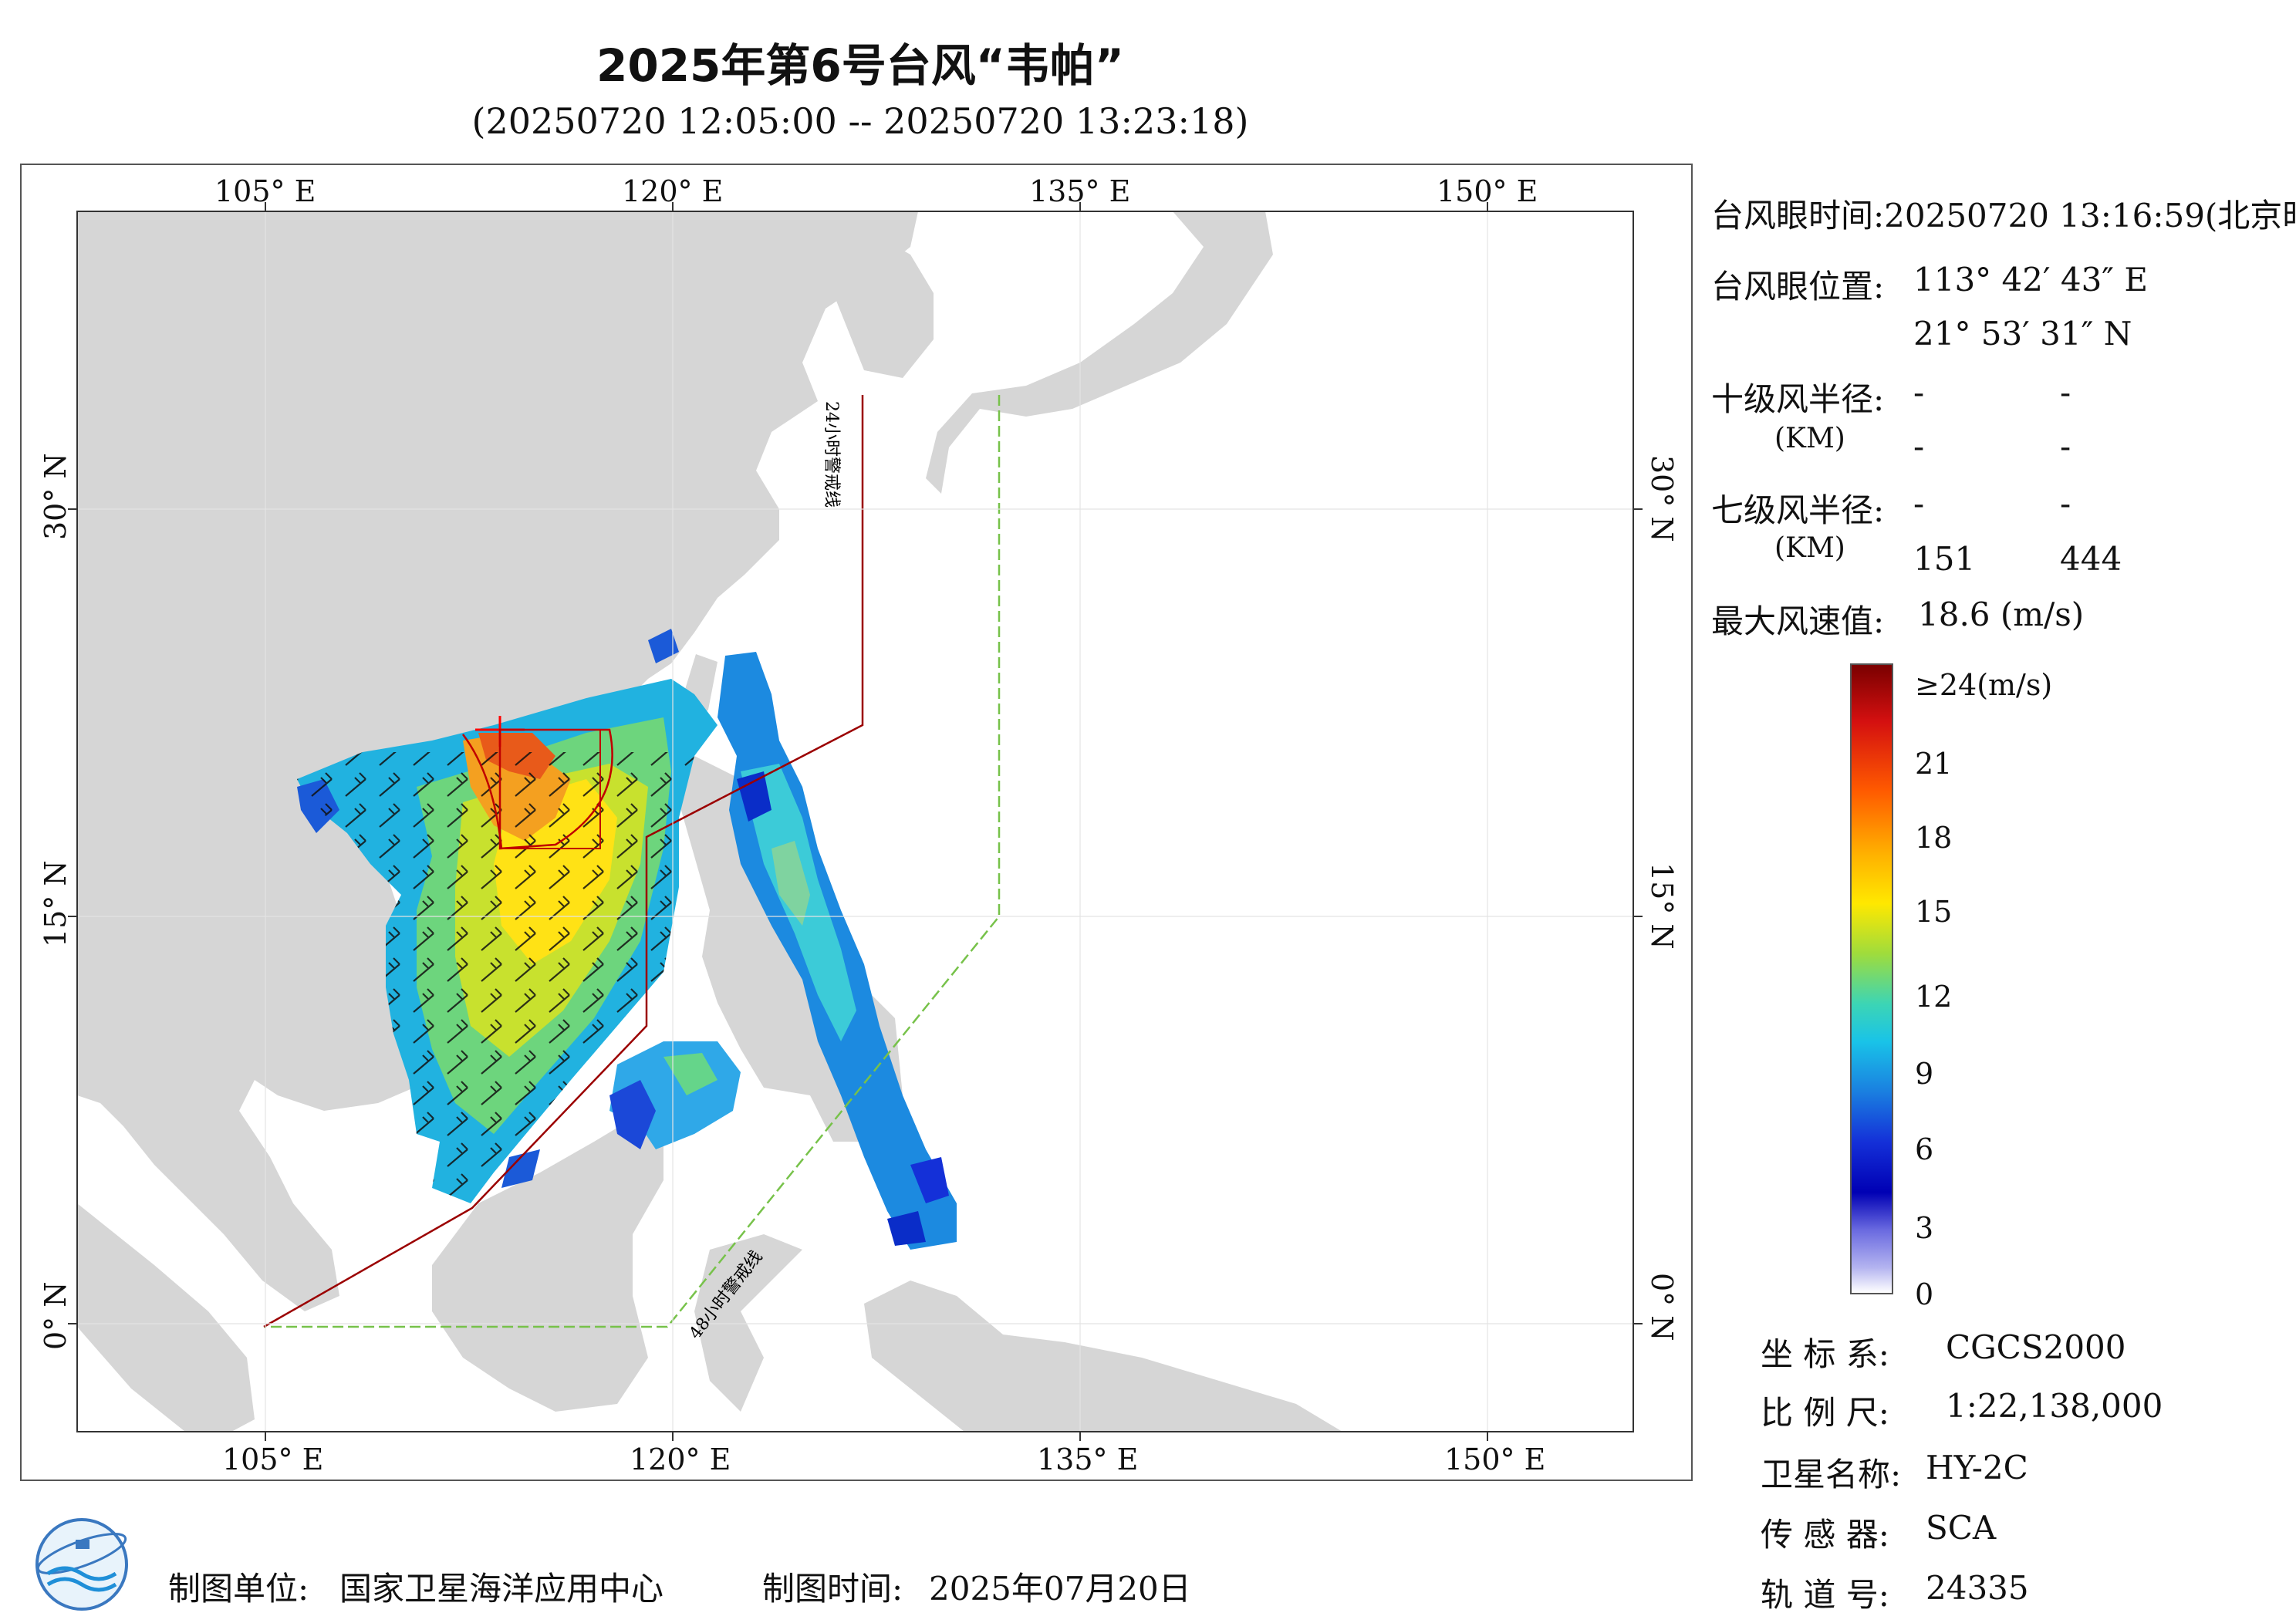 The image size is (2296, 1623). What do you see at coordinates (1662, 906) in the screenshot?
I see `lat-tick-right-15: 15° N` at bounding box center [1662, 906].